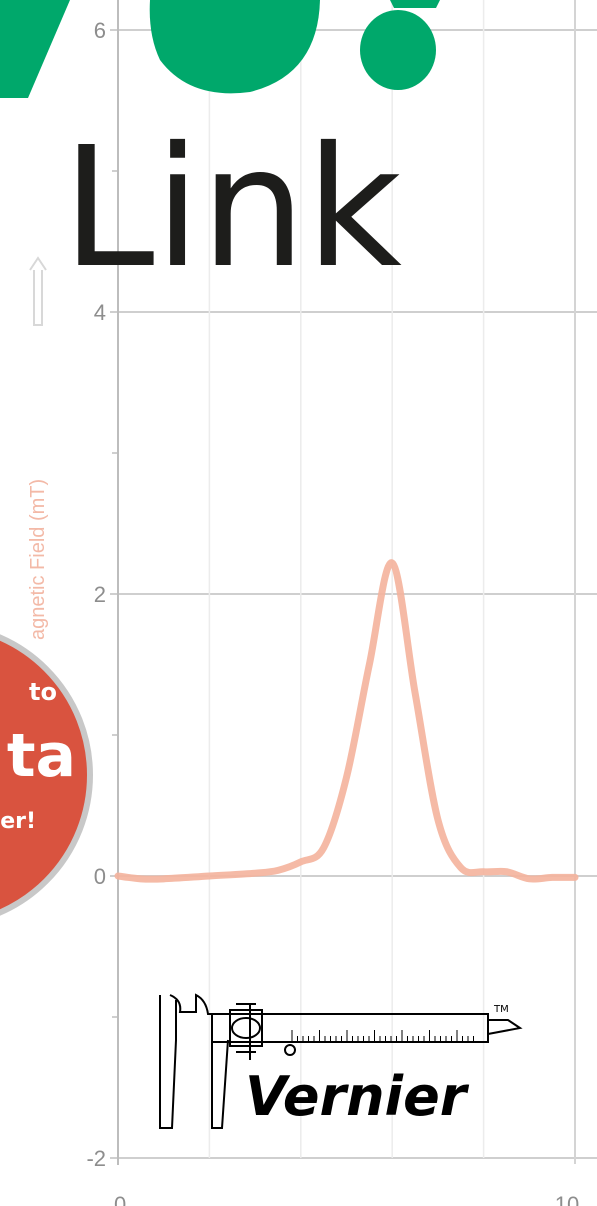  What do you see at coordinates (18, 821) in the screenshot?
I see `badge-line-3: er!` at bounding box center [18, 821].